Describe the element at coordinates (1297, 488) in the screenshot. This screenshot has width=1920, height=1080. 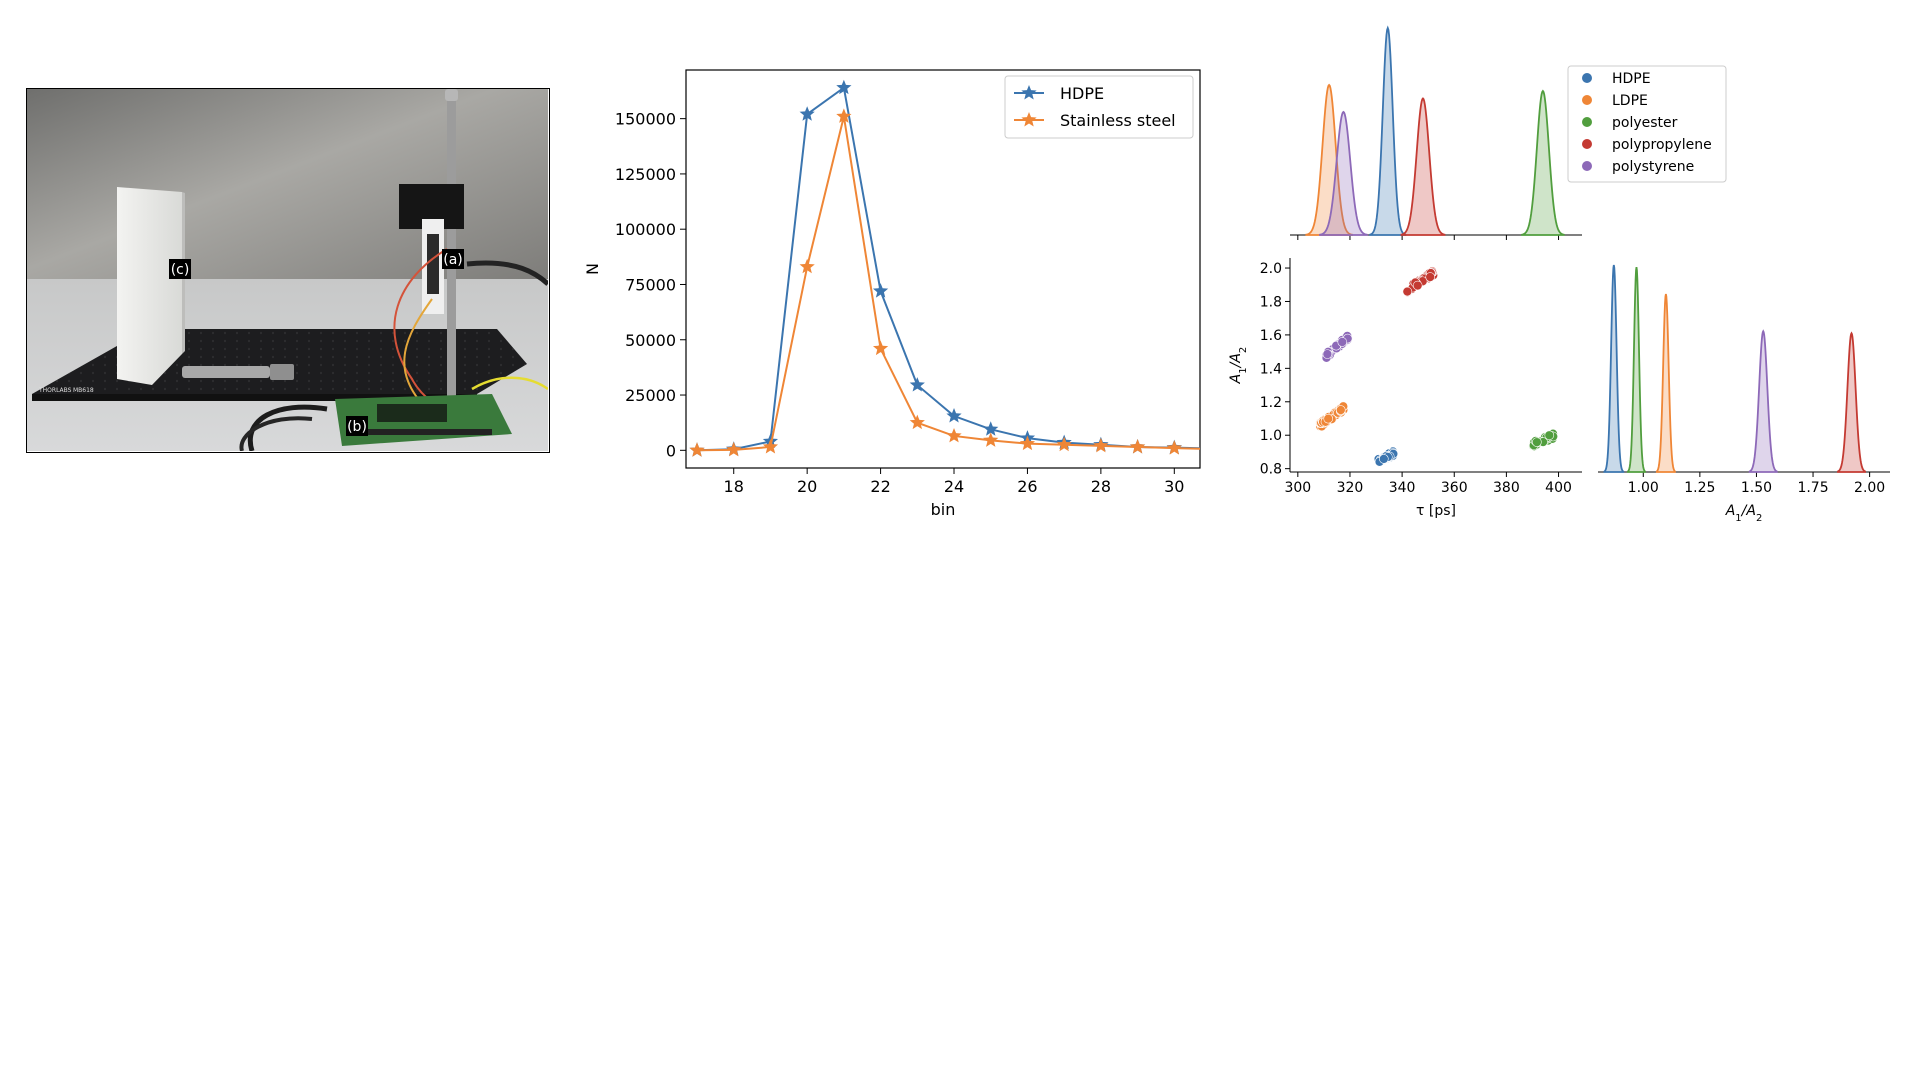
I see `x-tick-label: 300` at that location.